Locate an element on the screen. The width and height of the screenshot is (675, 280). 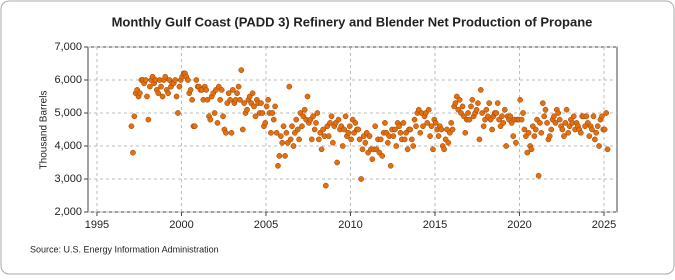
y-axis-label: Thousand Barrels is located at coordinates (44, 130).